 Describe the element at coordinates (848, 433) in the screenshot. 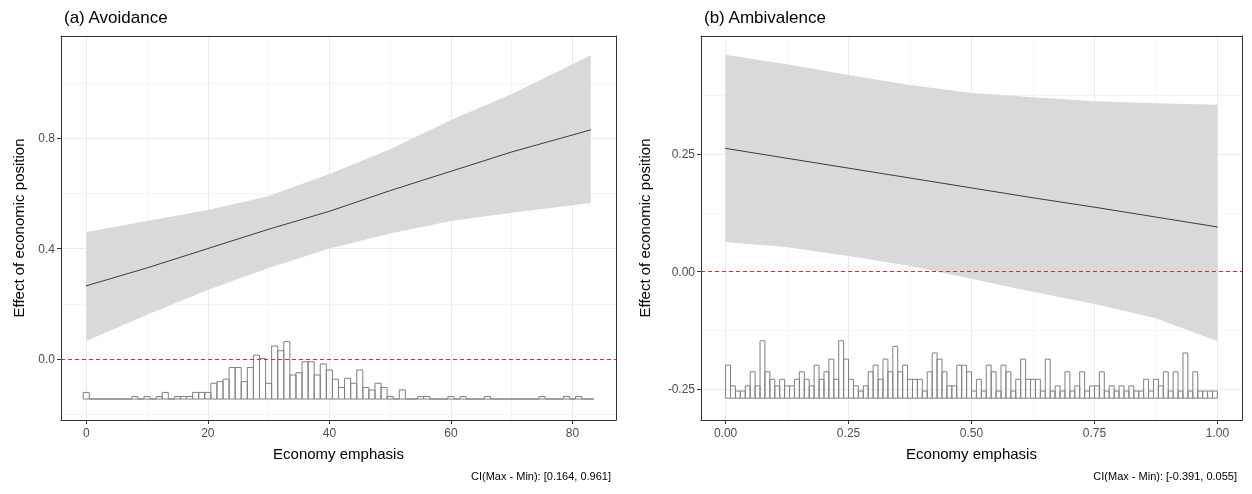

I see `x-tick-label: 0.25` at that location.